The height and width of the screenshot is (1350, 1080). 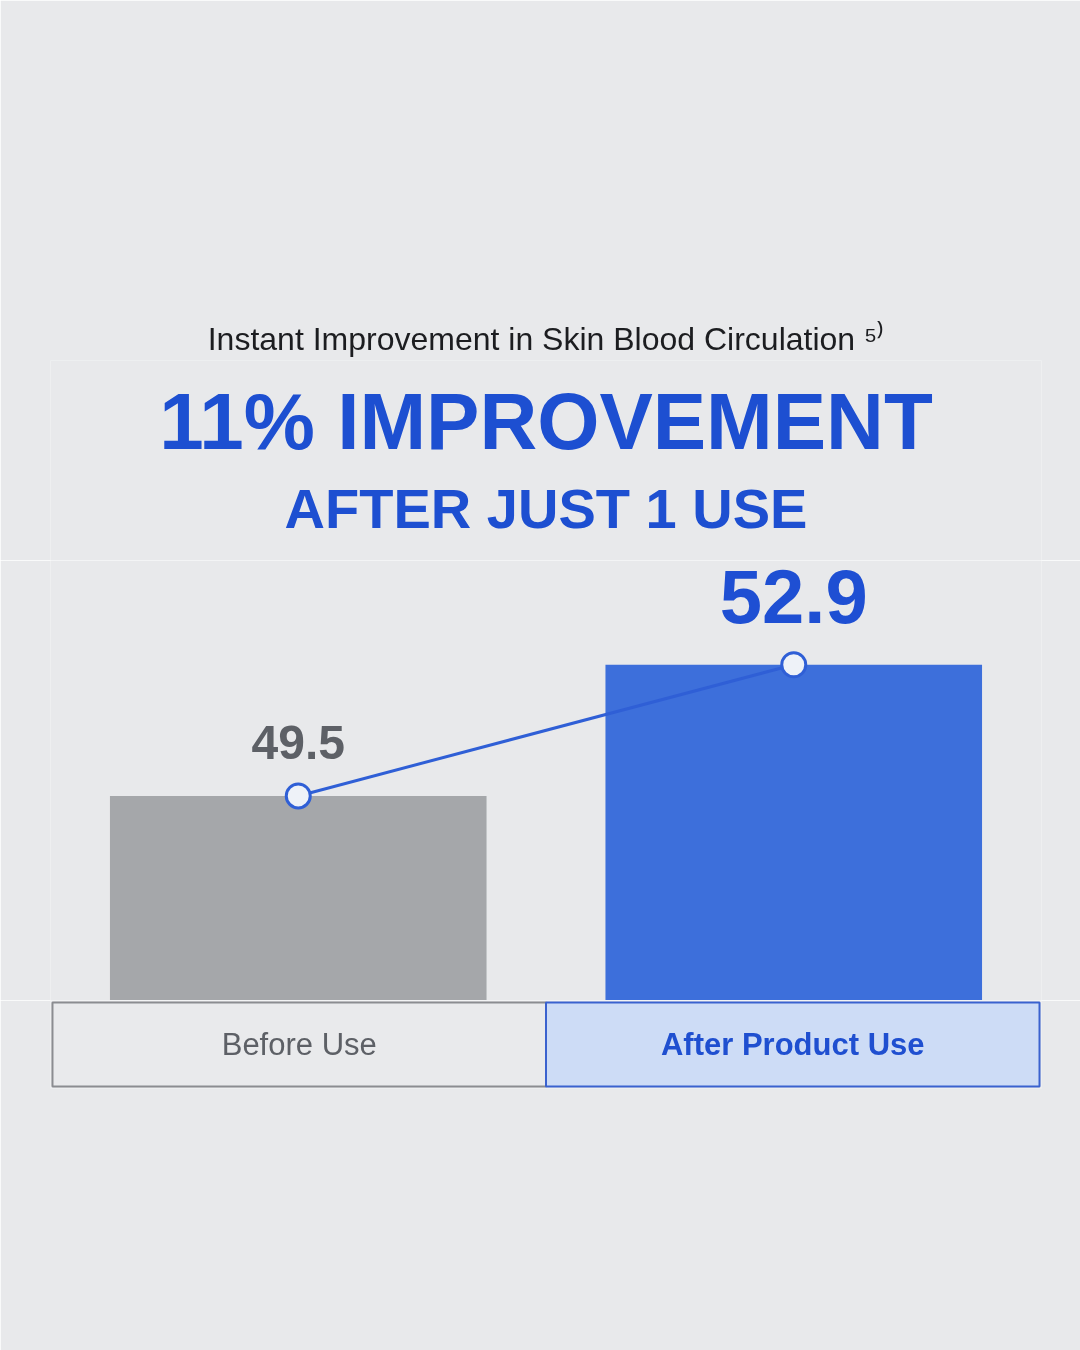 What do you see at coordinates (298, 743) in the screenshot?
I see `data-label: 49.5` at bounding box center [298, 743].